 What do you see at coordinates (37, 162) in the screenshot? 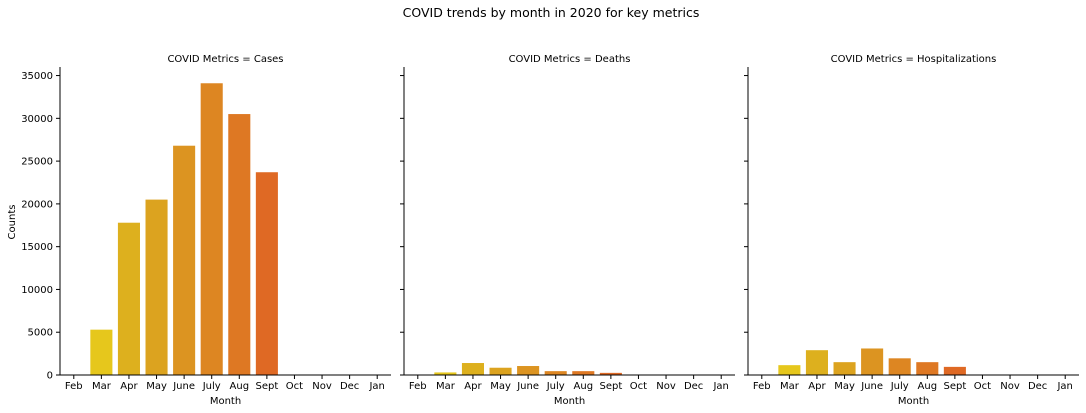
I see `y-tick-label: 25000` at bounding box center [37, 162].